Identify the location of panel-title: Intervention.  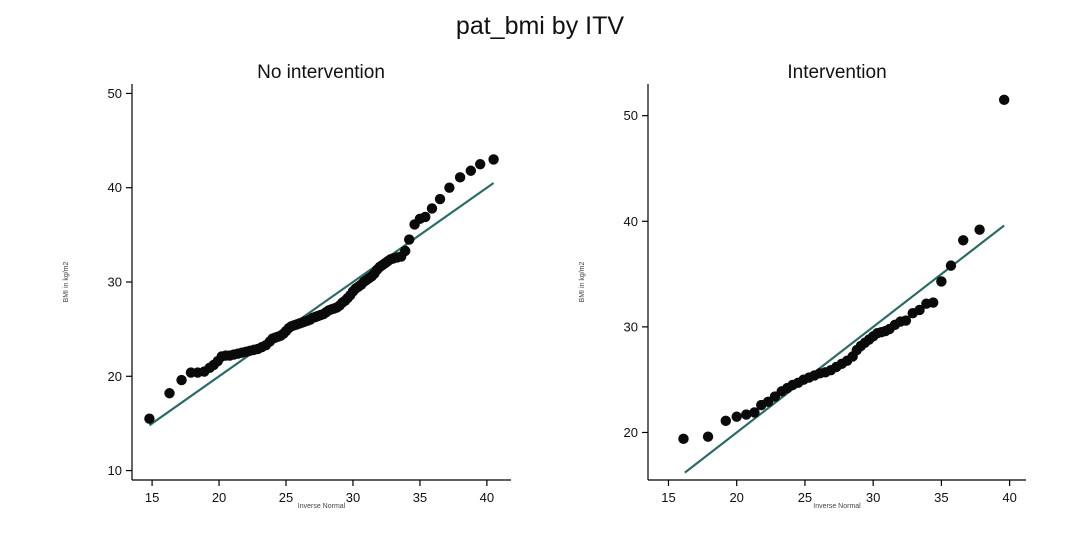
(836, 72).